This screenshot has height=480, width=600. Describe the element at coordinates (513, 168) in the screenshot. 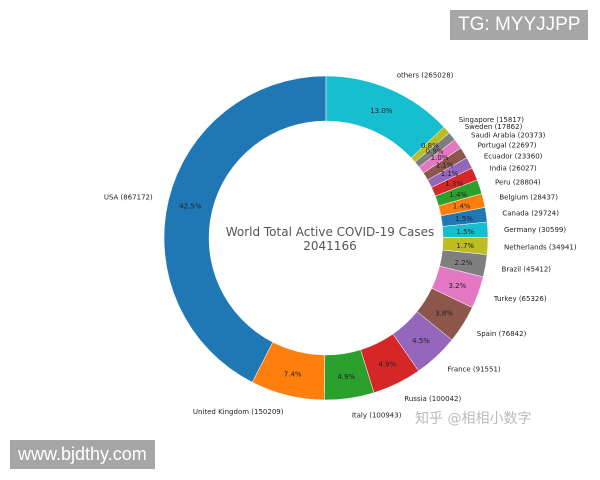

I see `slice-label: India (26027)` at that location.